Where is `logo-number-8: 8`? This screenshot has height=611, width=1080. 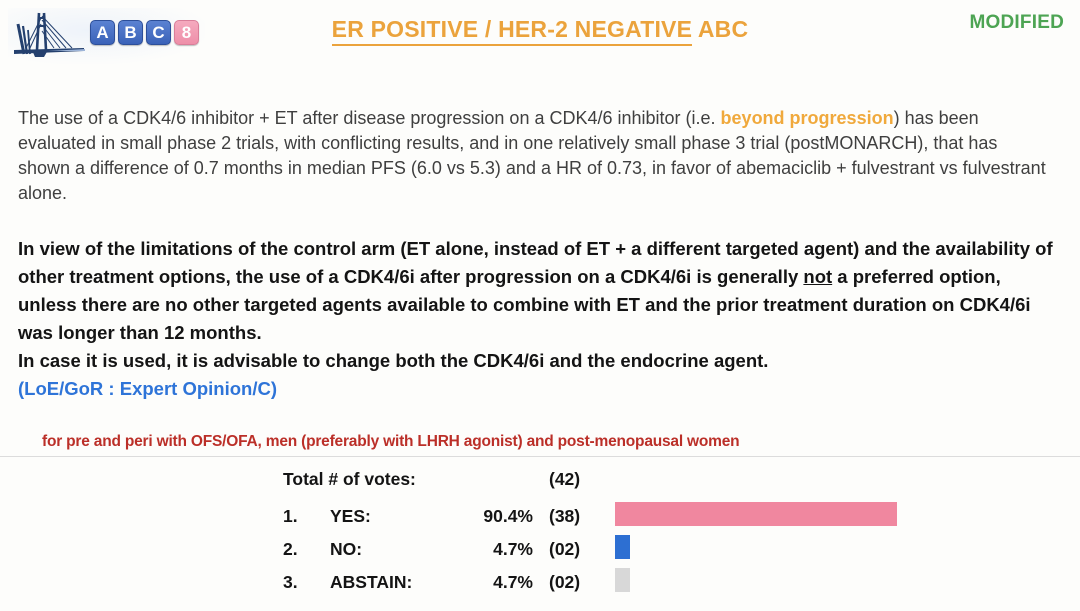
logo-number-8: 8 is located at coordinates (186, 32).